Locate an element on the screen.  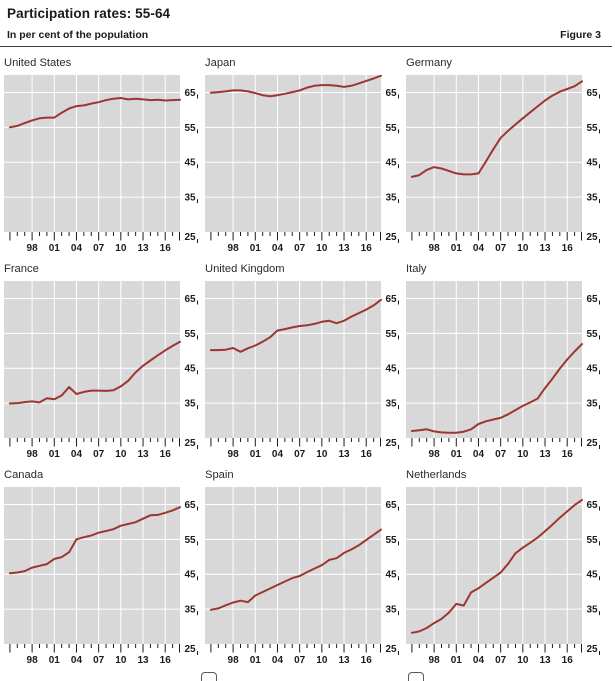
chart-plot-france: 98 01 04 07 10 13 16 35 45 55 65 25 is located at coordinates (101, 370).